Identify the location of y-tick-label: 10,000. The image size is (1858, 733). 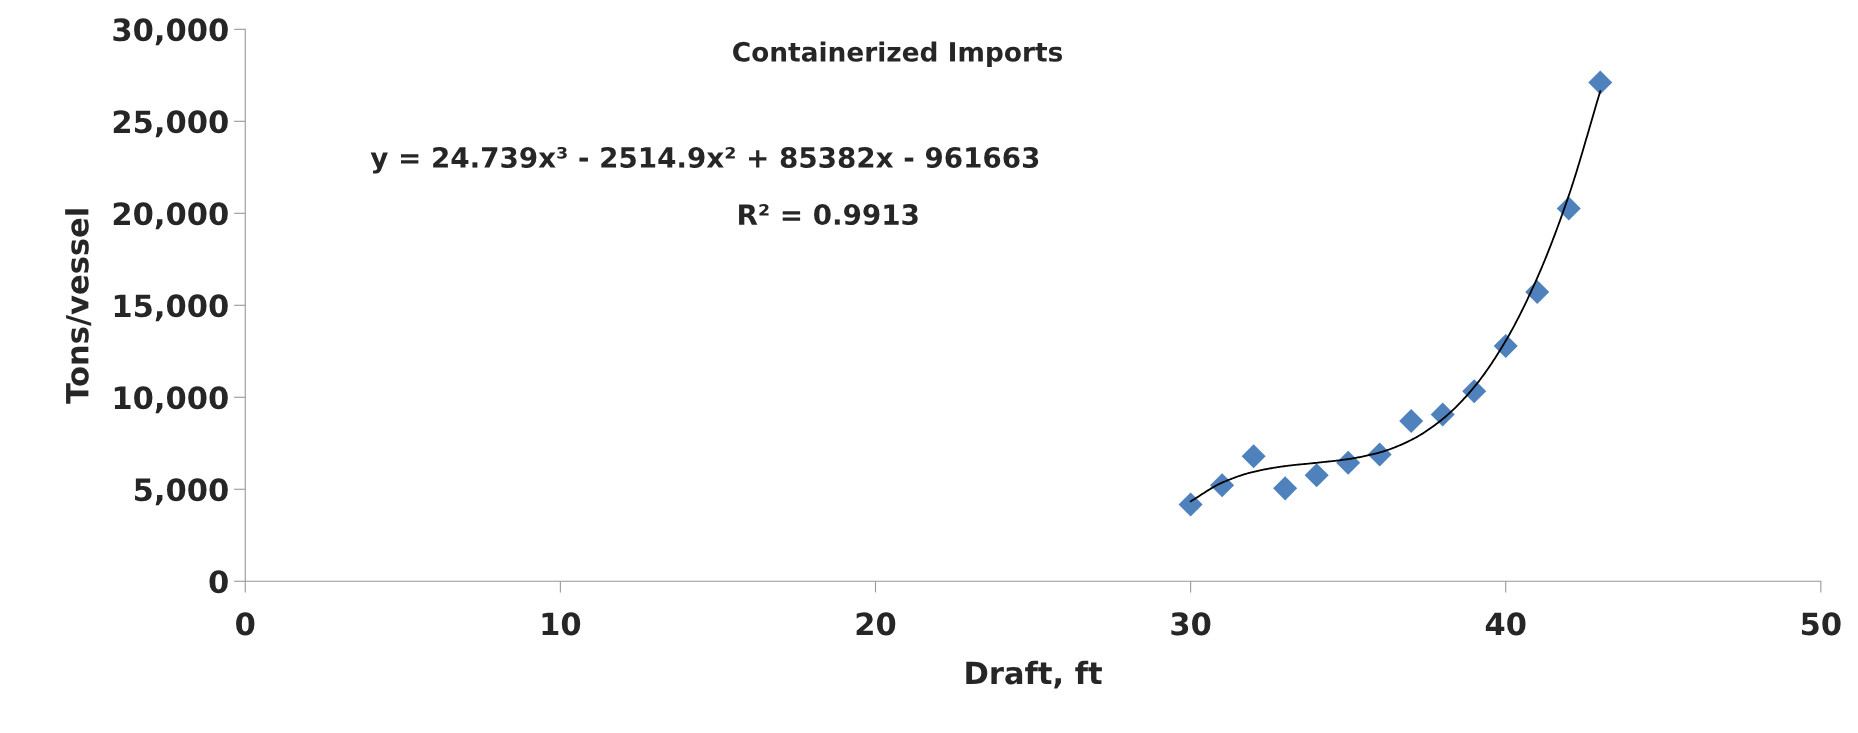
(171, 400).